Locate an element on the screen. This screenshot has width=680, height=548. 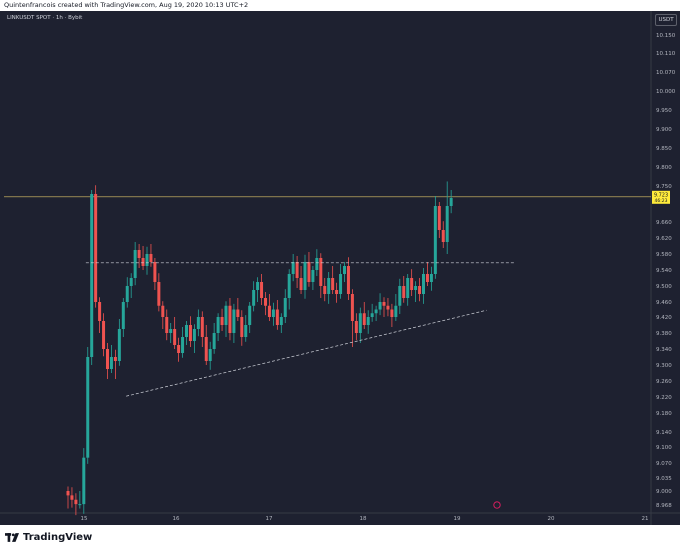
y-tick-label: 9.035 is located at coordinates (664, 479).